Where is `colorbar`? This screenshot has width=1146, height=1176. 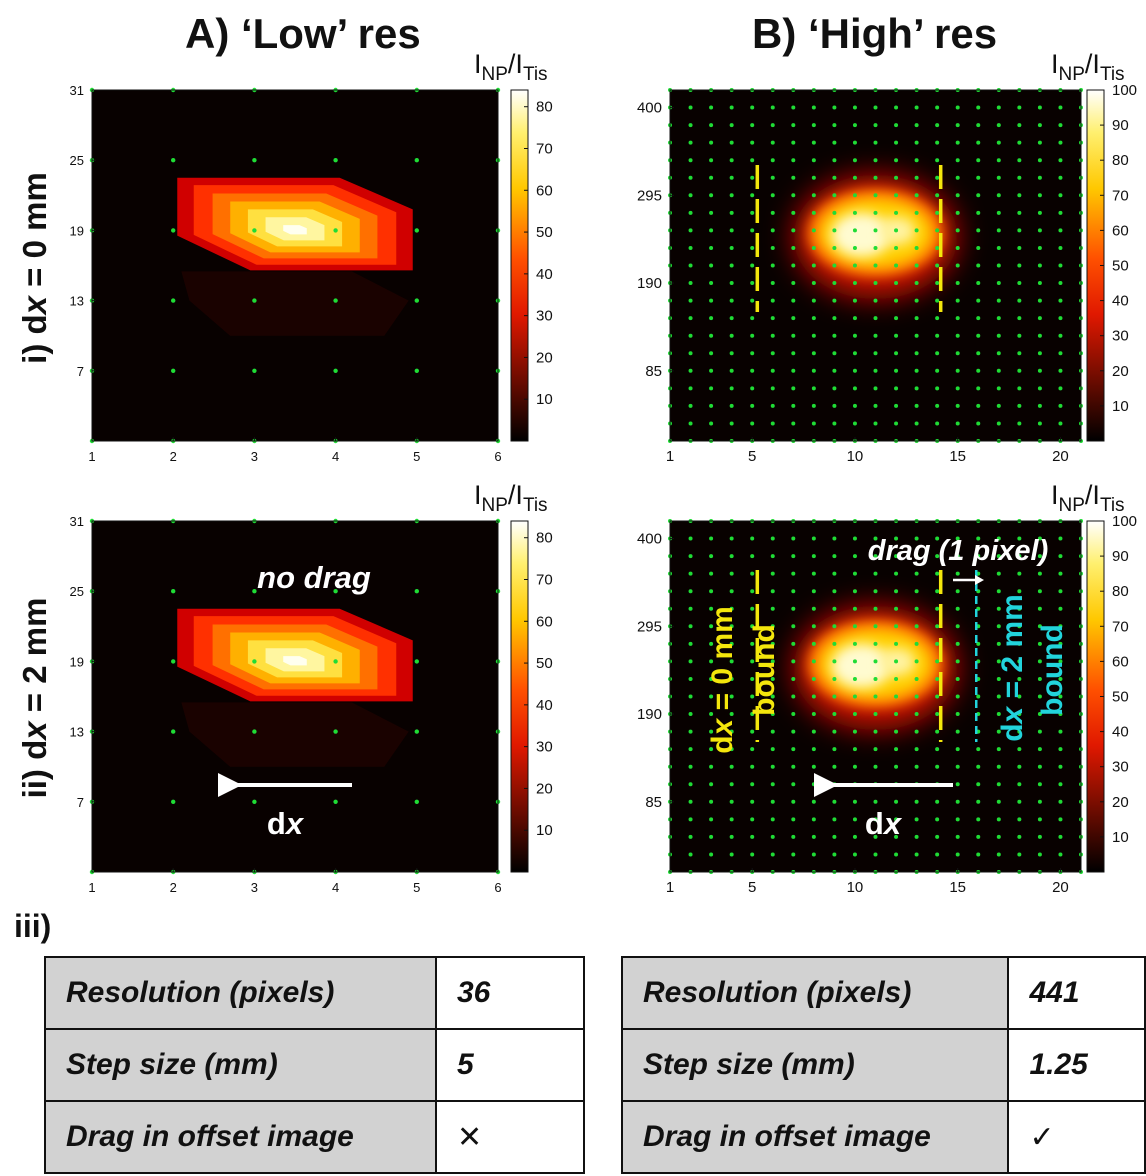 colorbar is located at coordinates (519, 696).